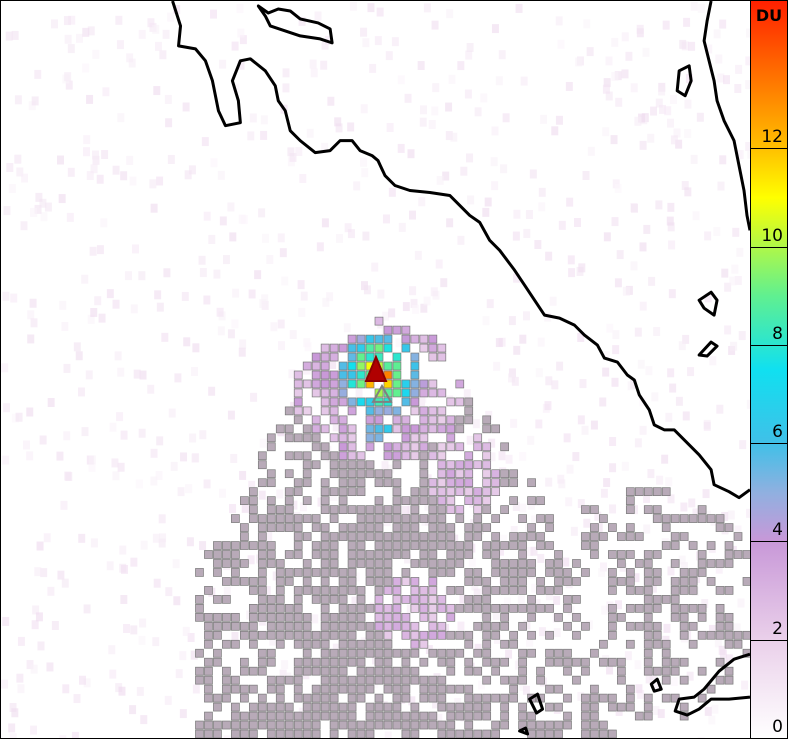 The image size is (788, 739). What do you see at coordinates (378, 378) in the screenshot?
I see `volcano-marker` at bounding box center [378, 378].